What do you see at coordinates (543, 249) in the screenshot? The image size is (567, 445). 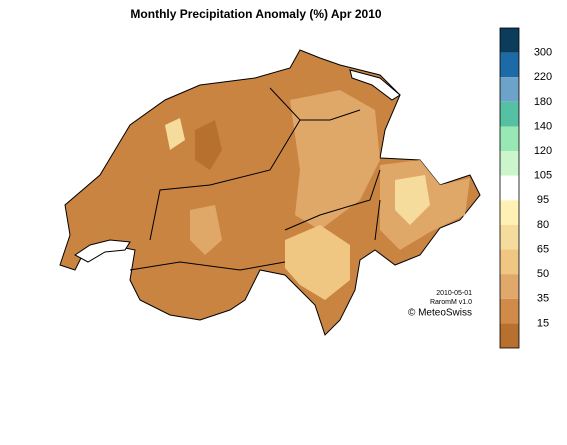 I see `legend-label: 65` at bounding box center [543, 249].